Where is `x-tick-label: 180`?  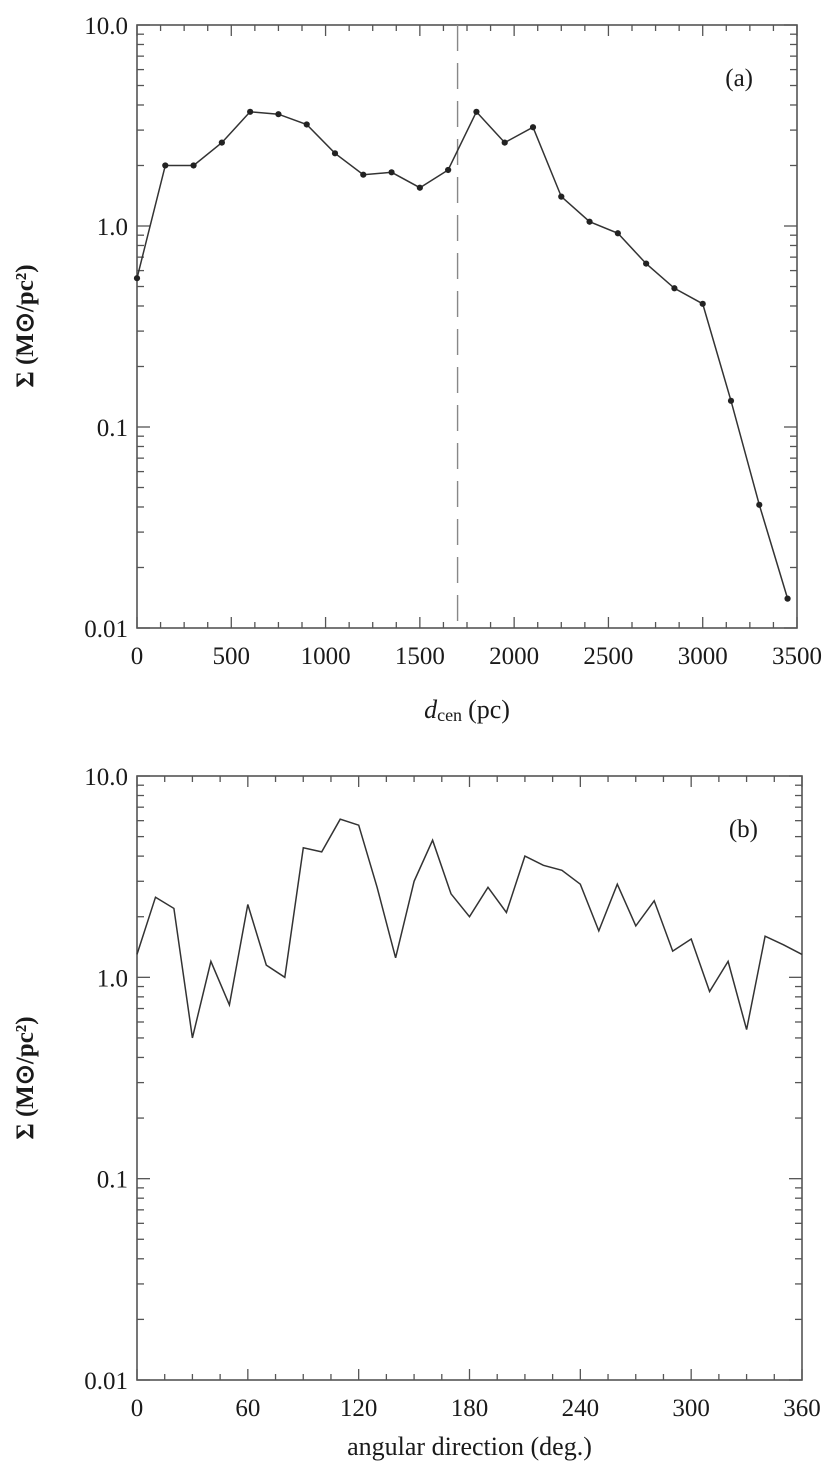
x-tick-label: 180 is located at coordinates (470, 1408).